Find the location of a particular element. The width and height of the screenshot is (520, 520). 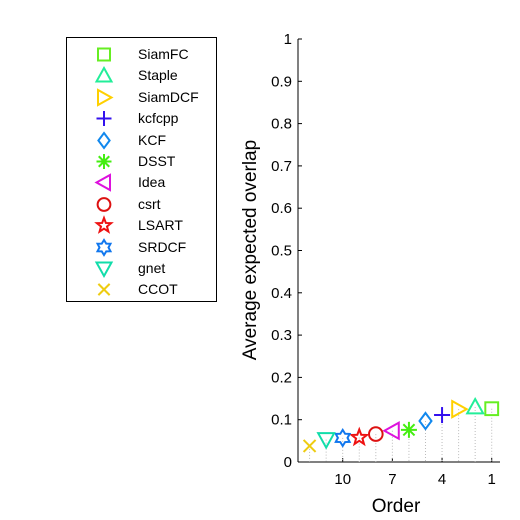

legend-item-idea: Idea is located at coordinates (141, 182).